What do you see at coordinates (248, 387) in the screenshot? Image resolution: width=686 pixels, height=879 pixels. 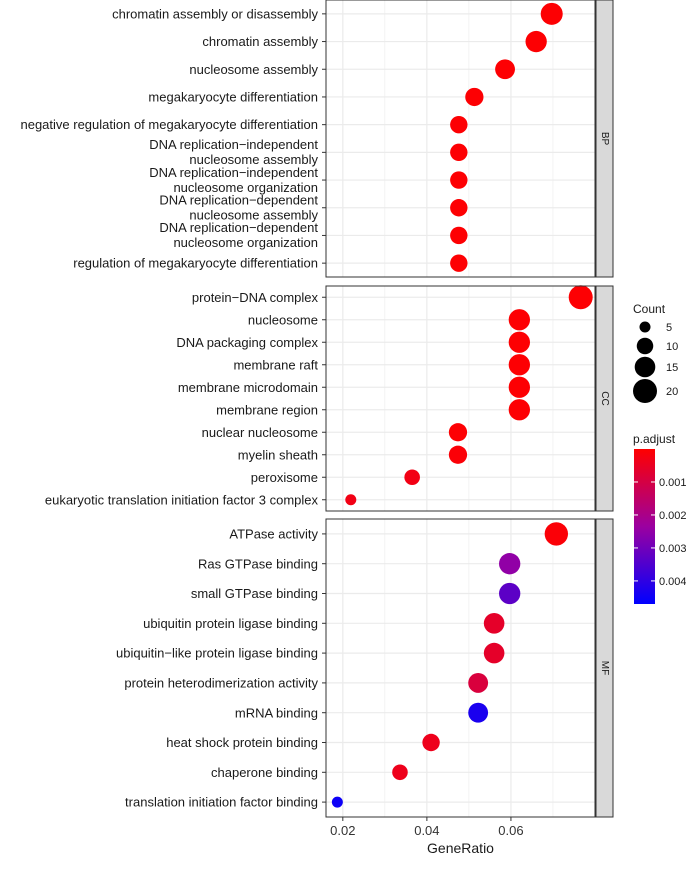 I see `term-label: membrane microdomain` at bounding box center [248, 387].